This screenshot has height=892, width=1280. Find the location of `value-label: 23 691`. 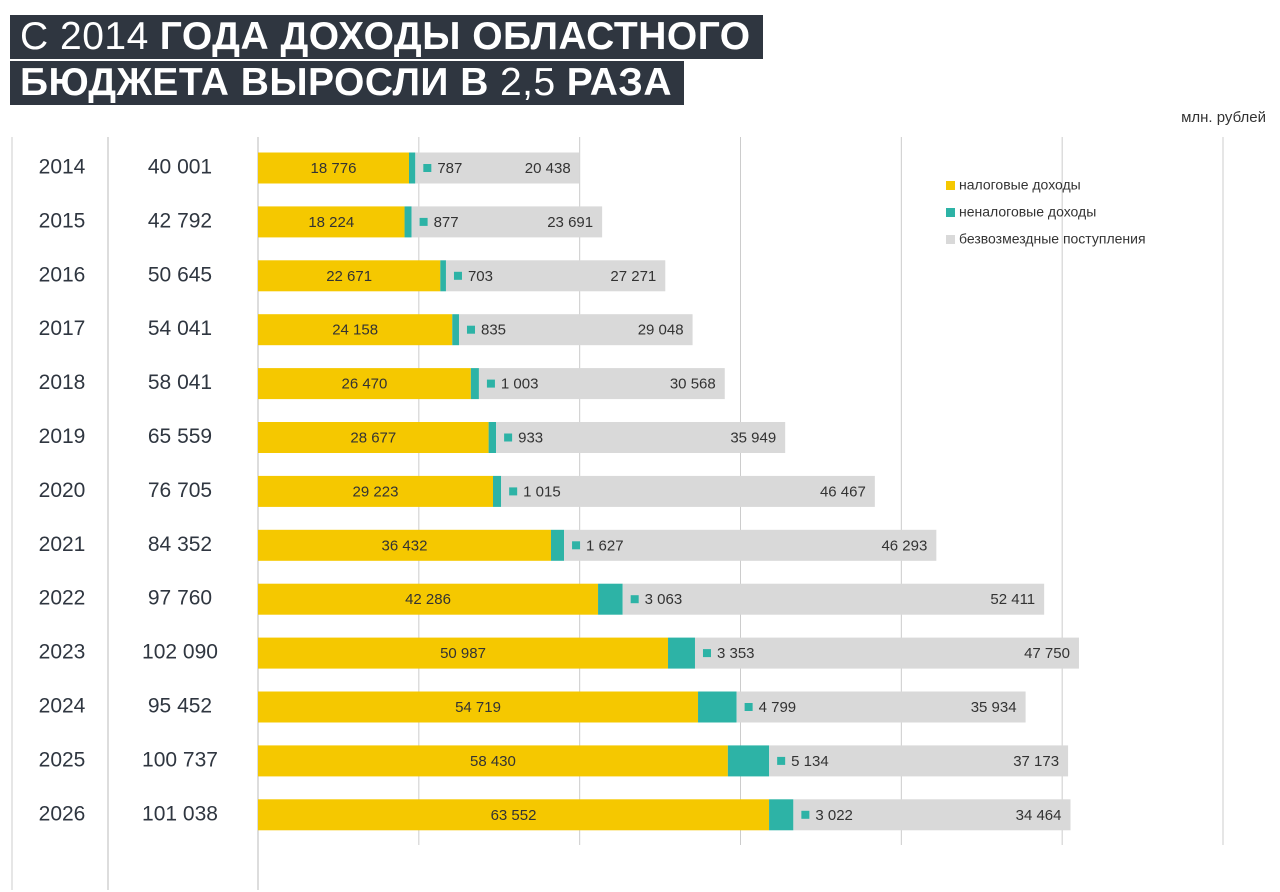

value-label: 23 691 is located at coordinates (570, 222).